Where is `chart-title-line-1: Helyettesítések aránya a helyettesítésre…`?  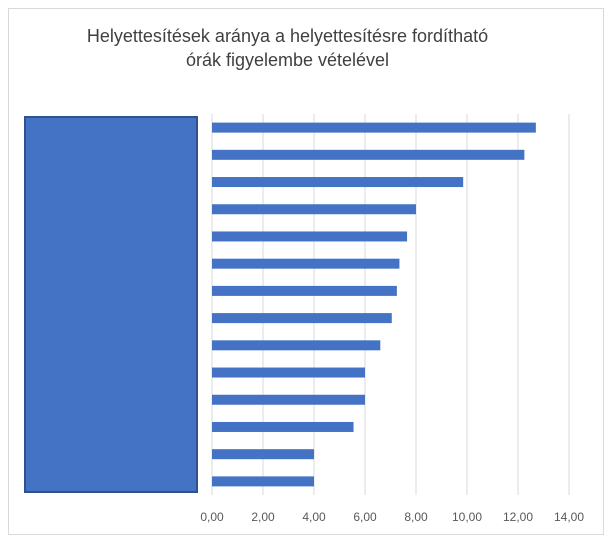
chart-title-line-1: Helyettesítések aránya a helyettesítésre… is located at coordinates (287, 36).